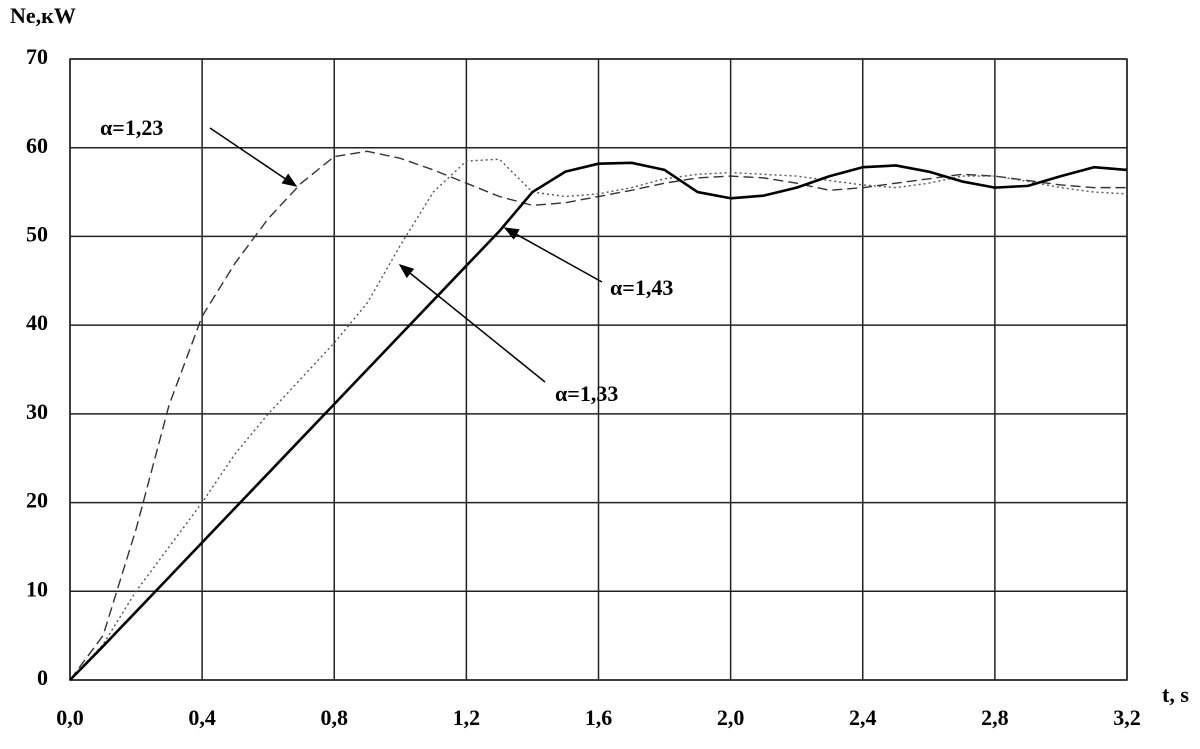 The height and width of the screenshot is (749, 1200). Describe the element at coordinates (37, 145) in the screenshot. I see `y-tick-label: 60` at that location.